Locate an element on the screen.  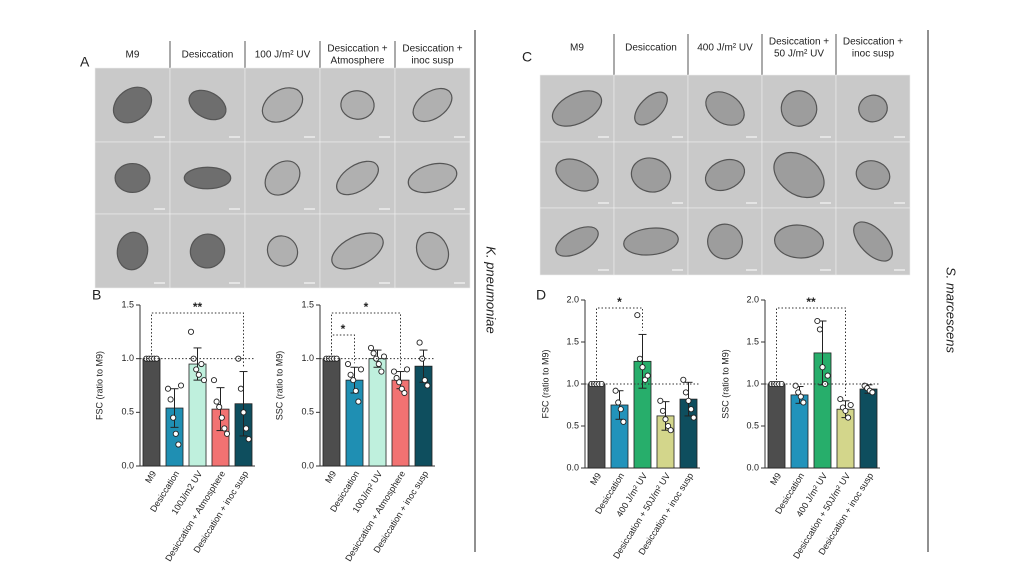
column-header: Desiccation is located at coordinates (651, 48).